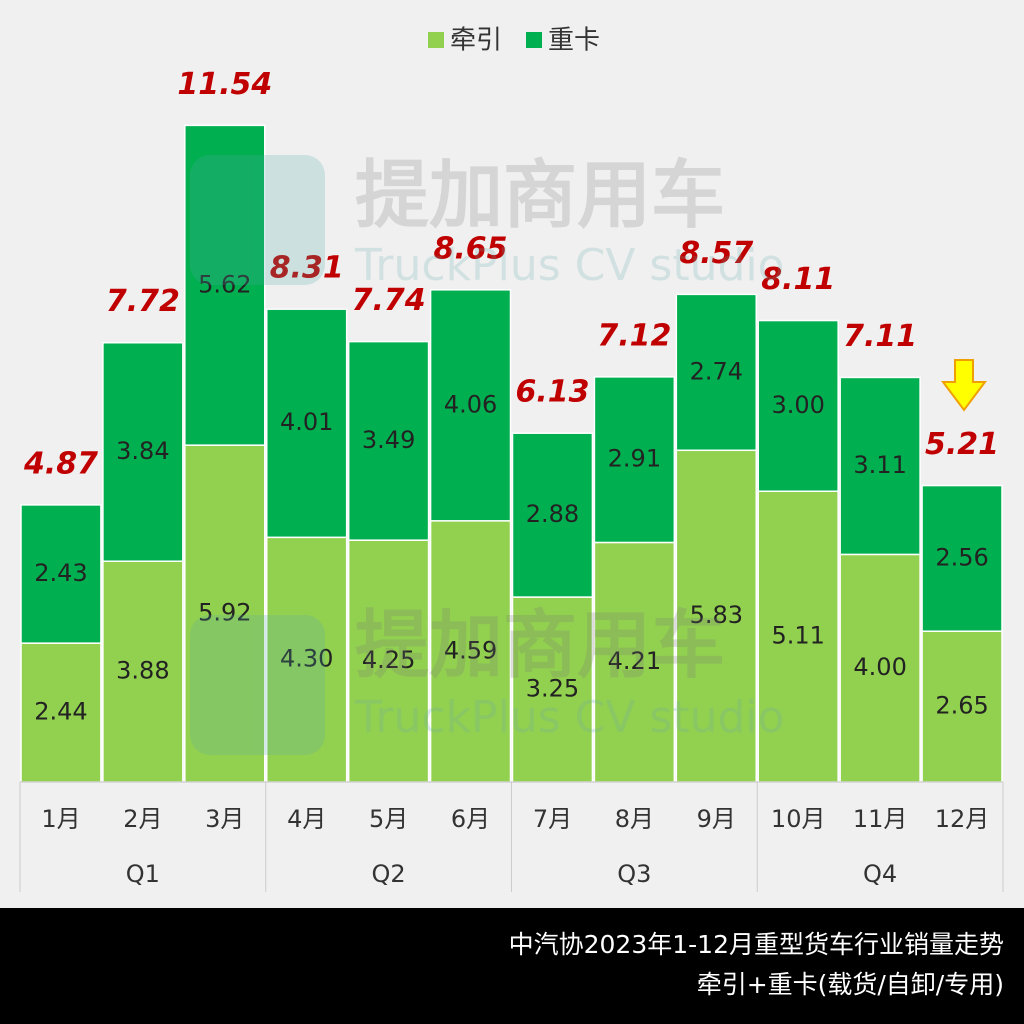  I want to click on value-label: 4.00, so click(879, 667).